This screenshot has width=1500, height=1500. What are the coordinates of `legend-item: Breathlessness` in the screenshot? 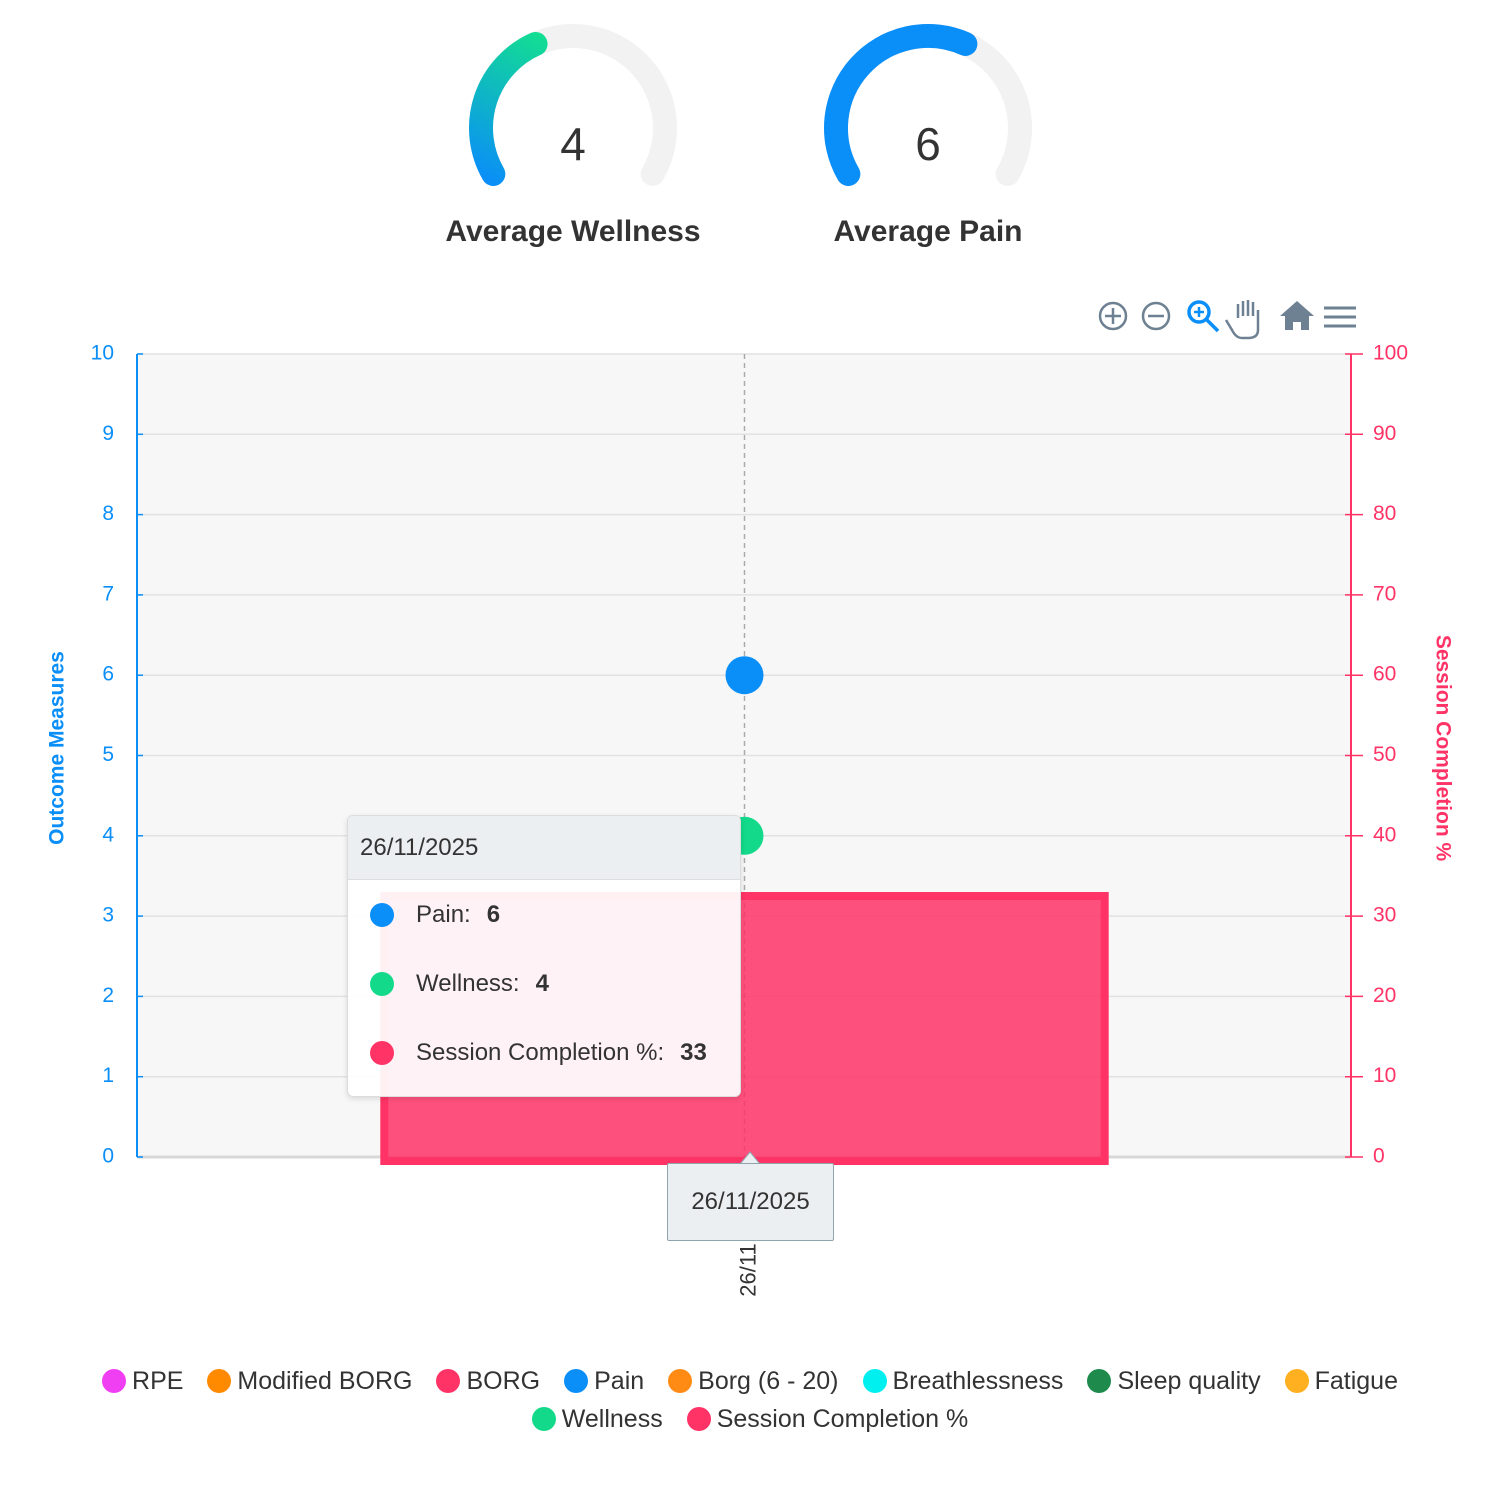 It's located at (963, 1381).